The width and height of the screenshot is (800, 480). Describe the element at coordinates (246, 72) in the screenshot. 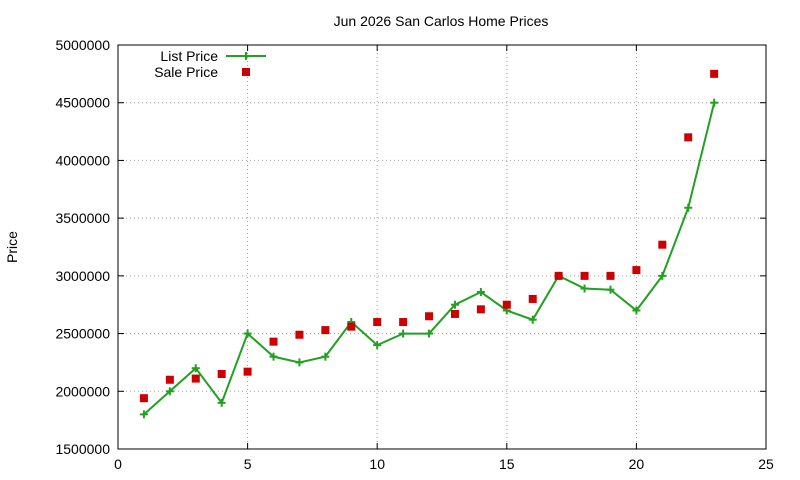

I see `legend-square-marker` at that location.